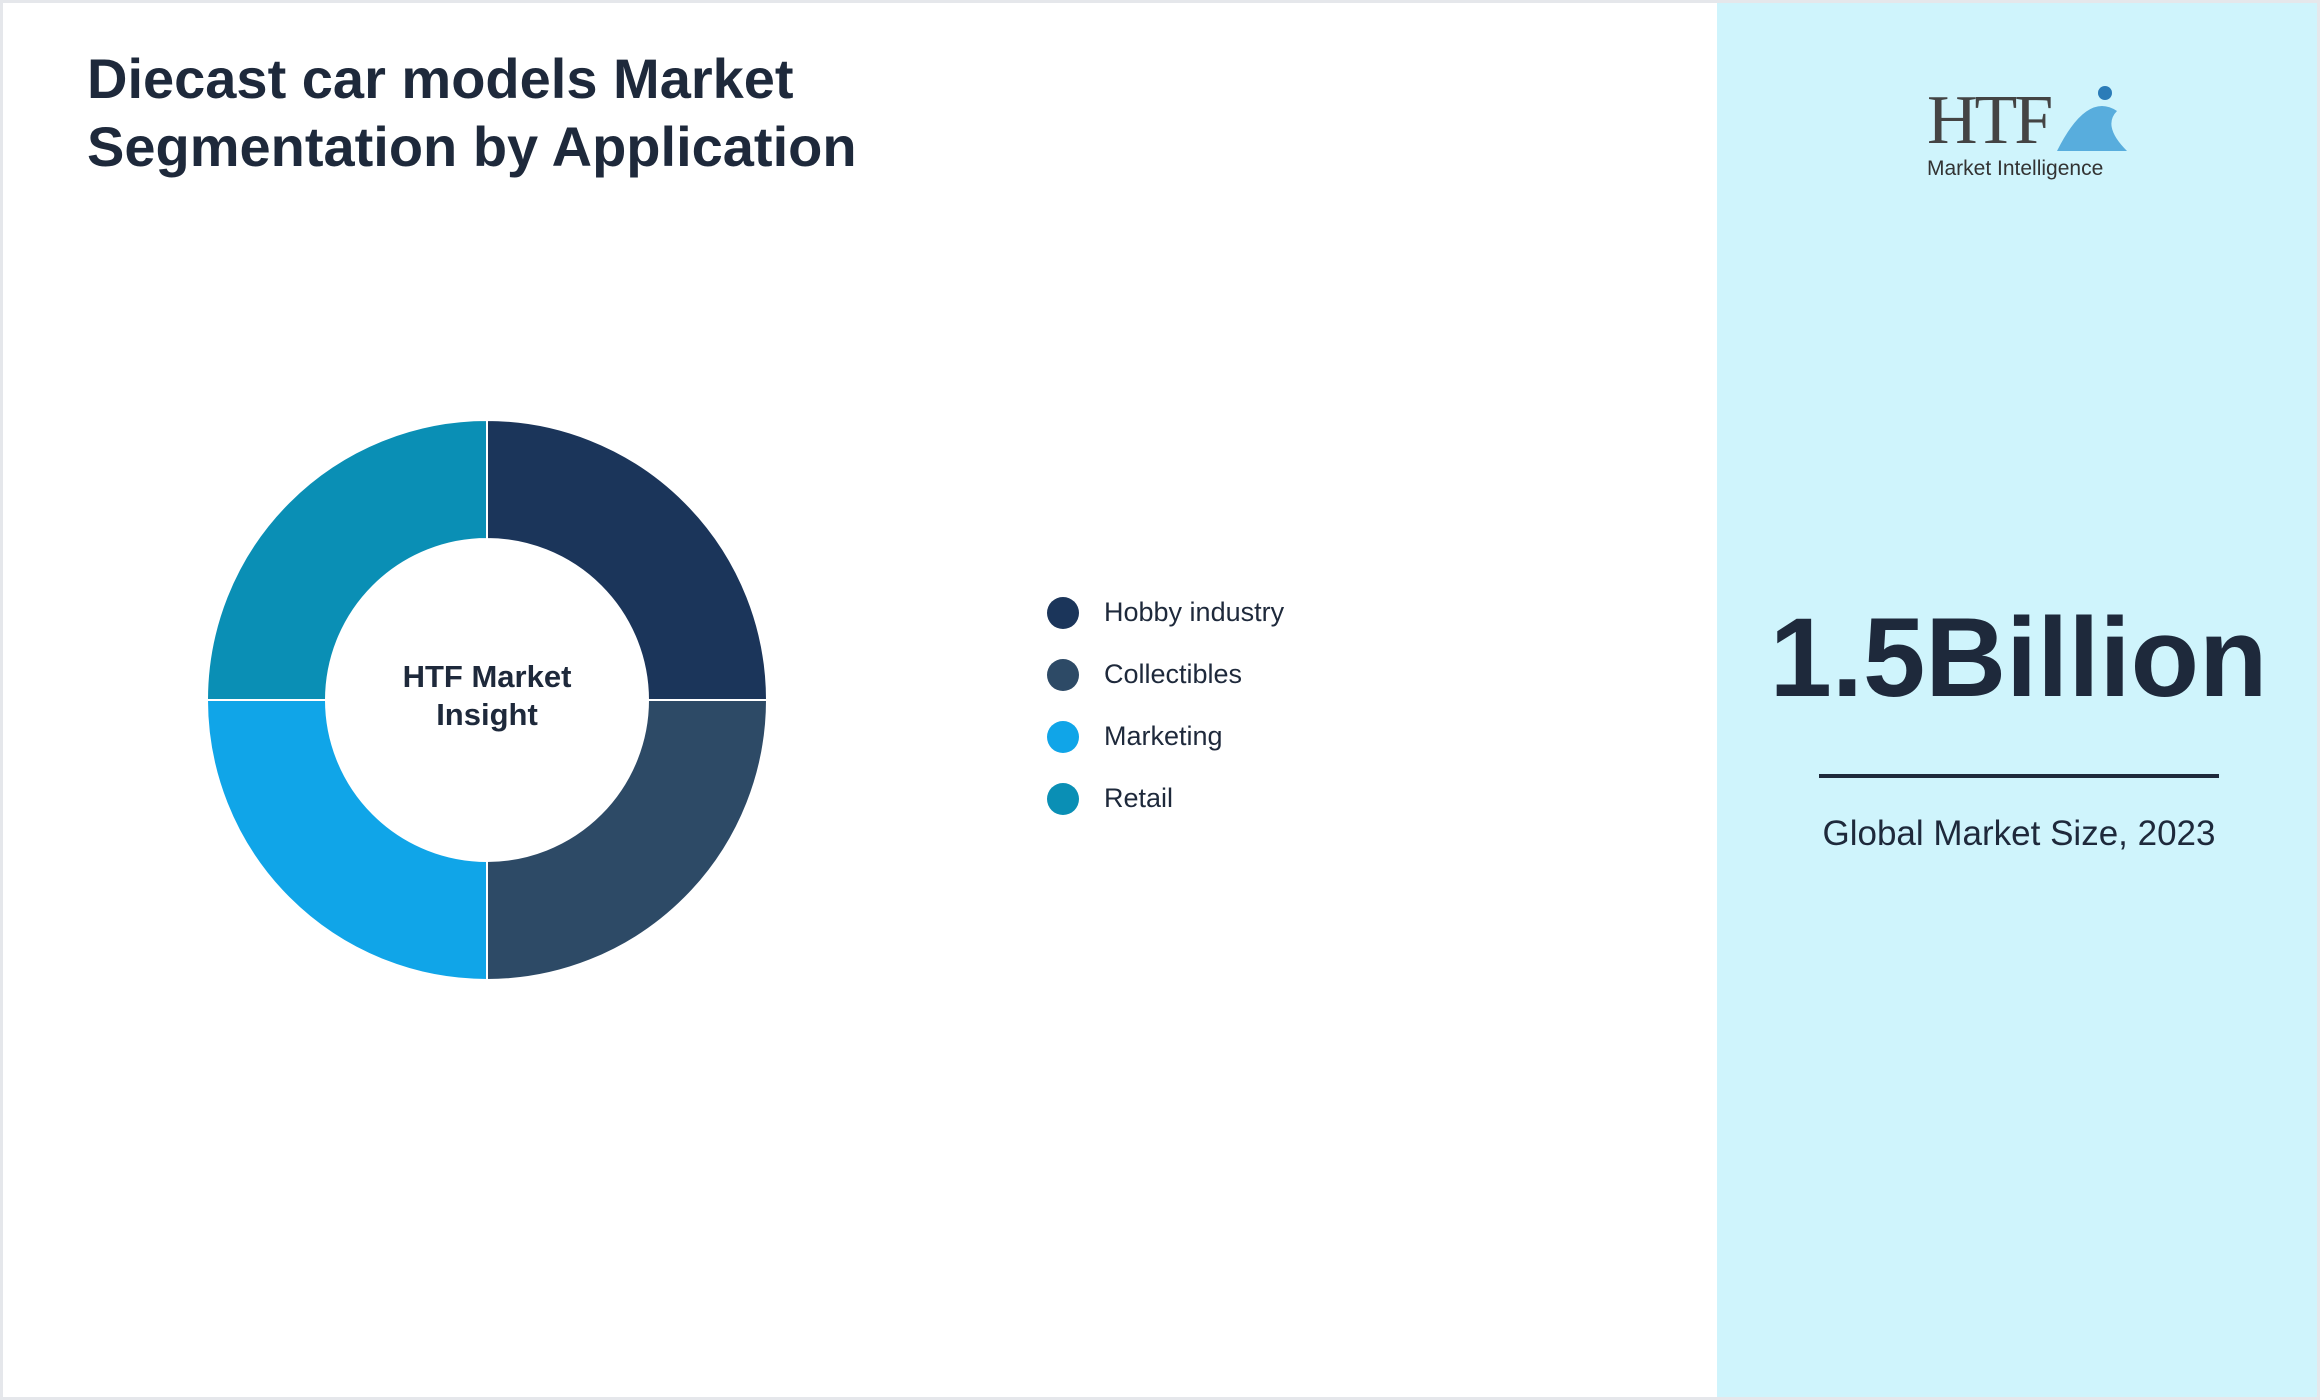  Describe the element at coordinates (487, 695) in the screenshot. I see `center-label: HTF Market Insight` at that location.